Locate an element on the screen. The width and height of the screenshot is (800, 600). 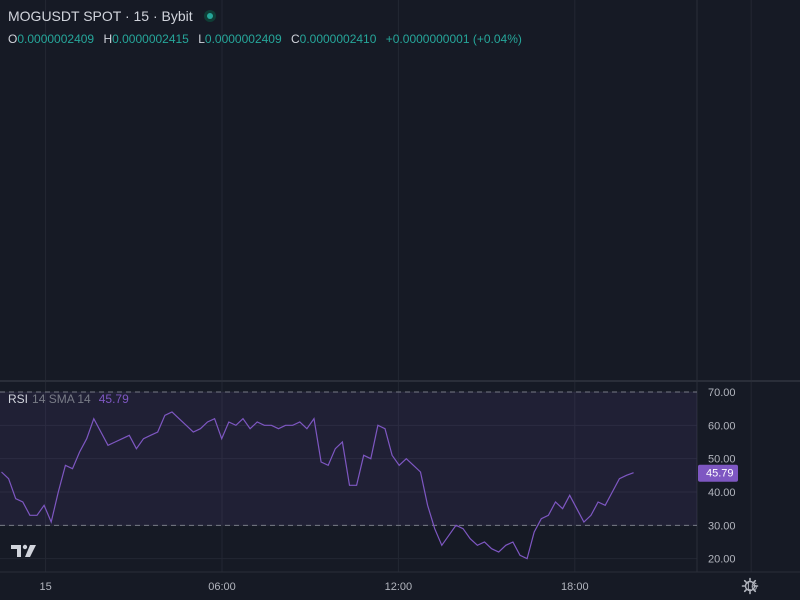
symbol-legend: MOGUSDT SPOT · 15 · Bybit is located at coordinates (112, 16).